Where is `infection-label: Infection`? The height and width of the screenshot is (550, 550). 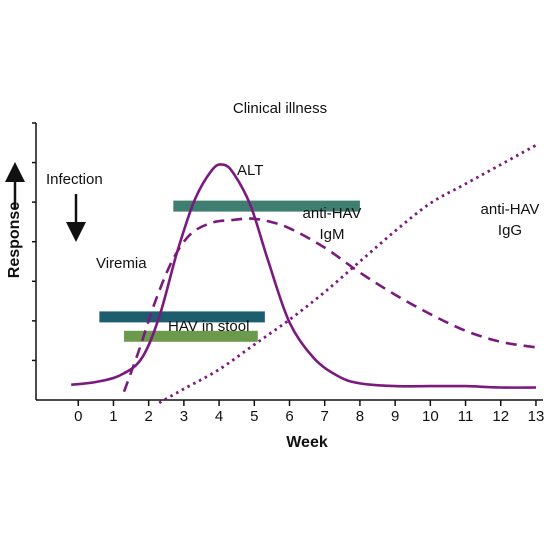 infection-label: Infection is located at coordinates (74, 179).